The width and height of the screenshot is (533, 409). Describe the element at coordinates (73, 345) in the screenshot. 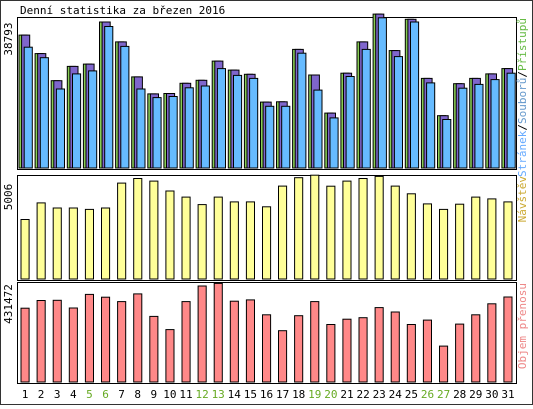

I see `bar-transfer-Objem přenosu-4` at that location.